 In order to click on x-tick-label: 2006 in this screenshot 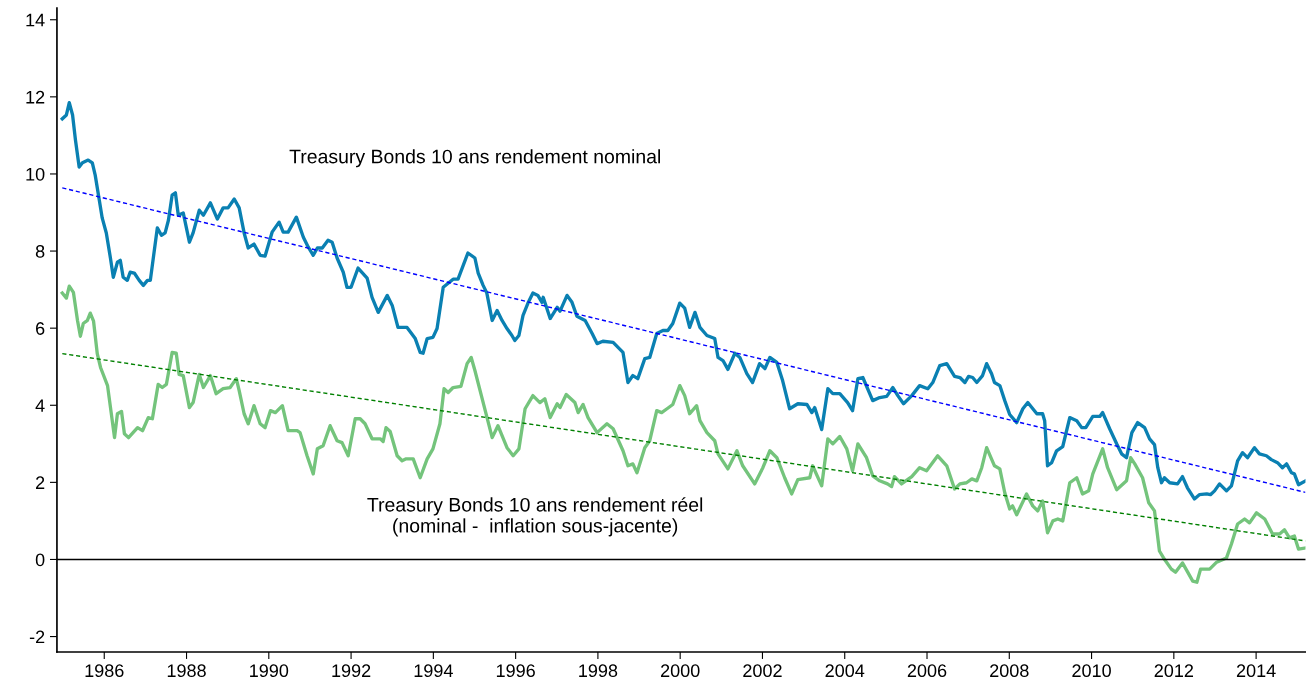, I will do `click(927, 671)`.